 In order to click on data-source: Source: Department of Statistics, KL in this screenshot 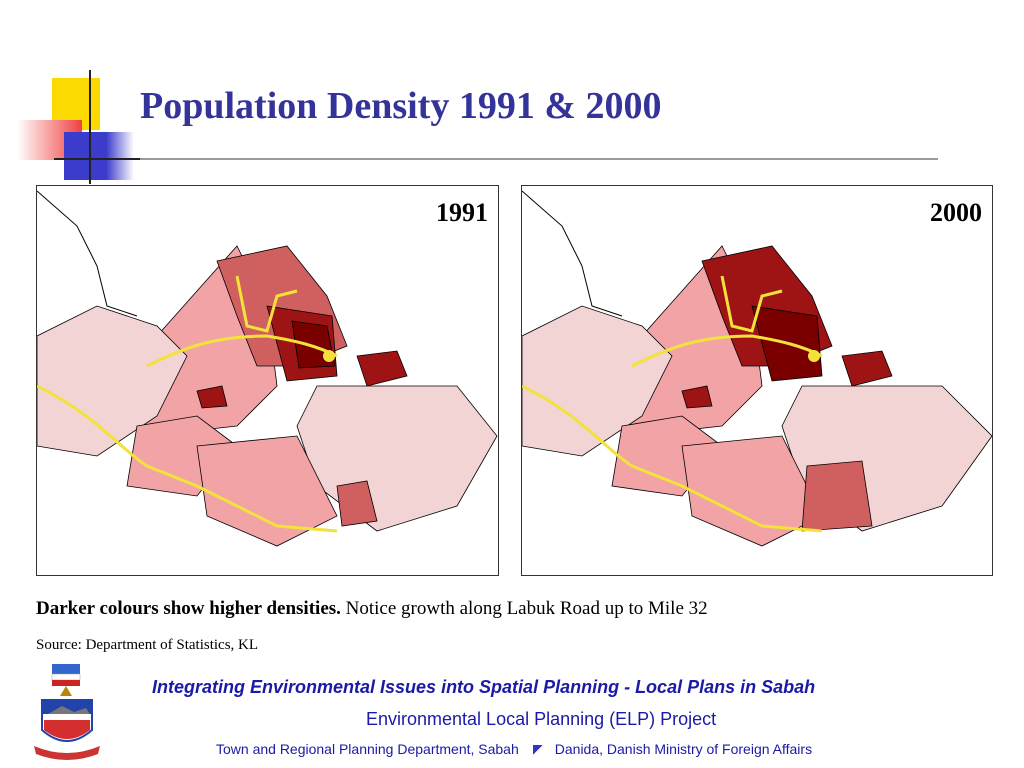, I will do `click(147, 645)`.